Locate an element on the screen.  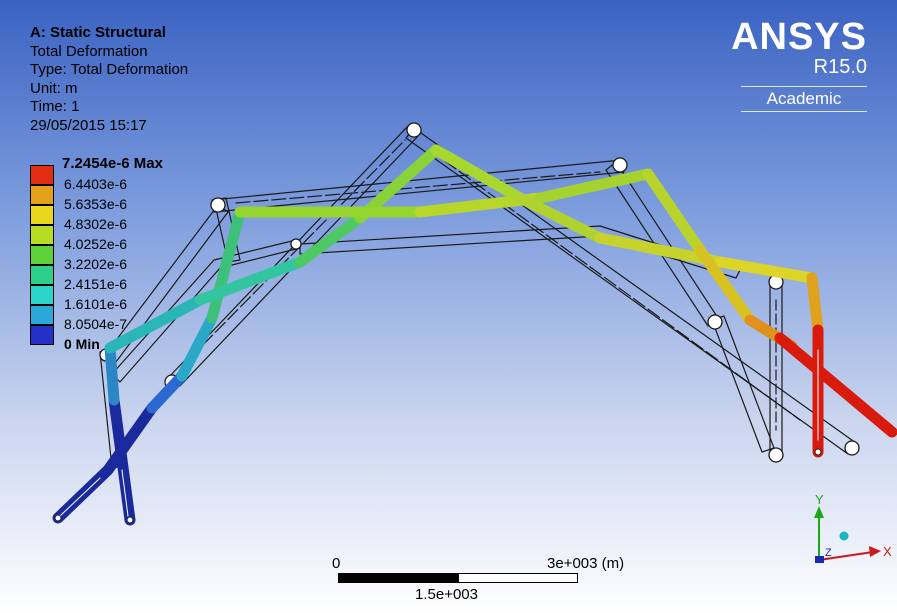
x-axis-arrow is located at coordinates (875, 551).